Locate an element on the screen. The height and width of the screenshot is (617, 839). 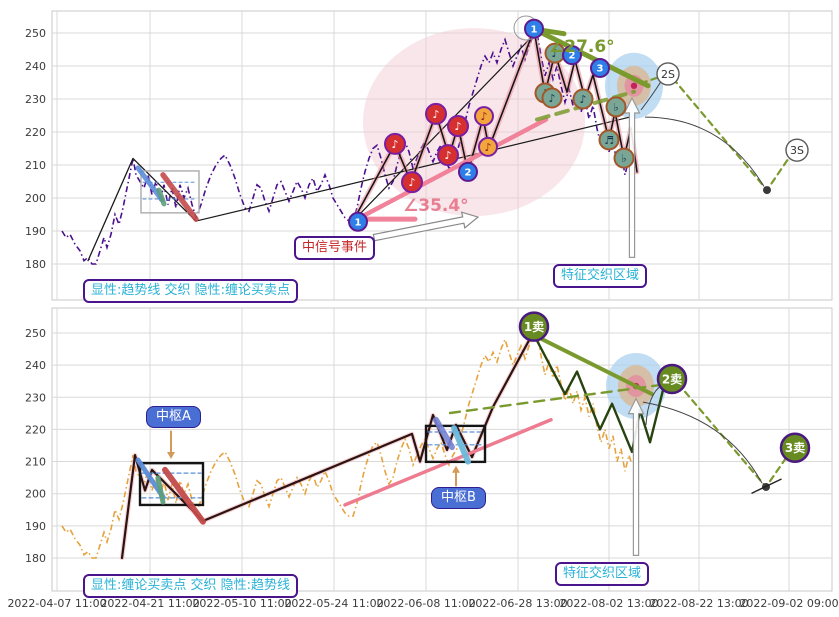
seg-a-green is located at coordinates (160, 490).